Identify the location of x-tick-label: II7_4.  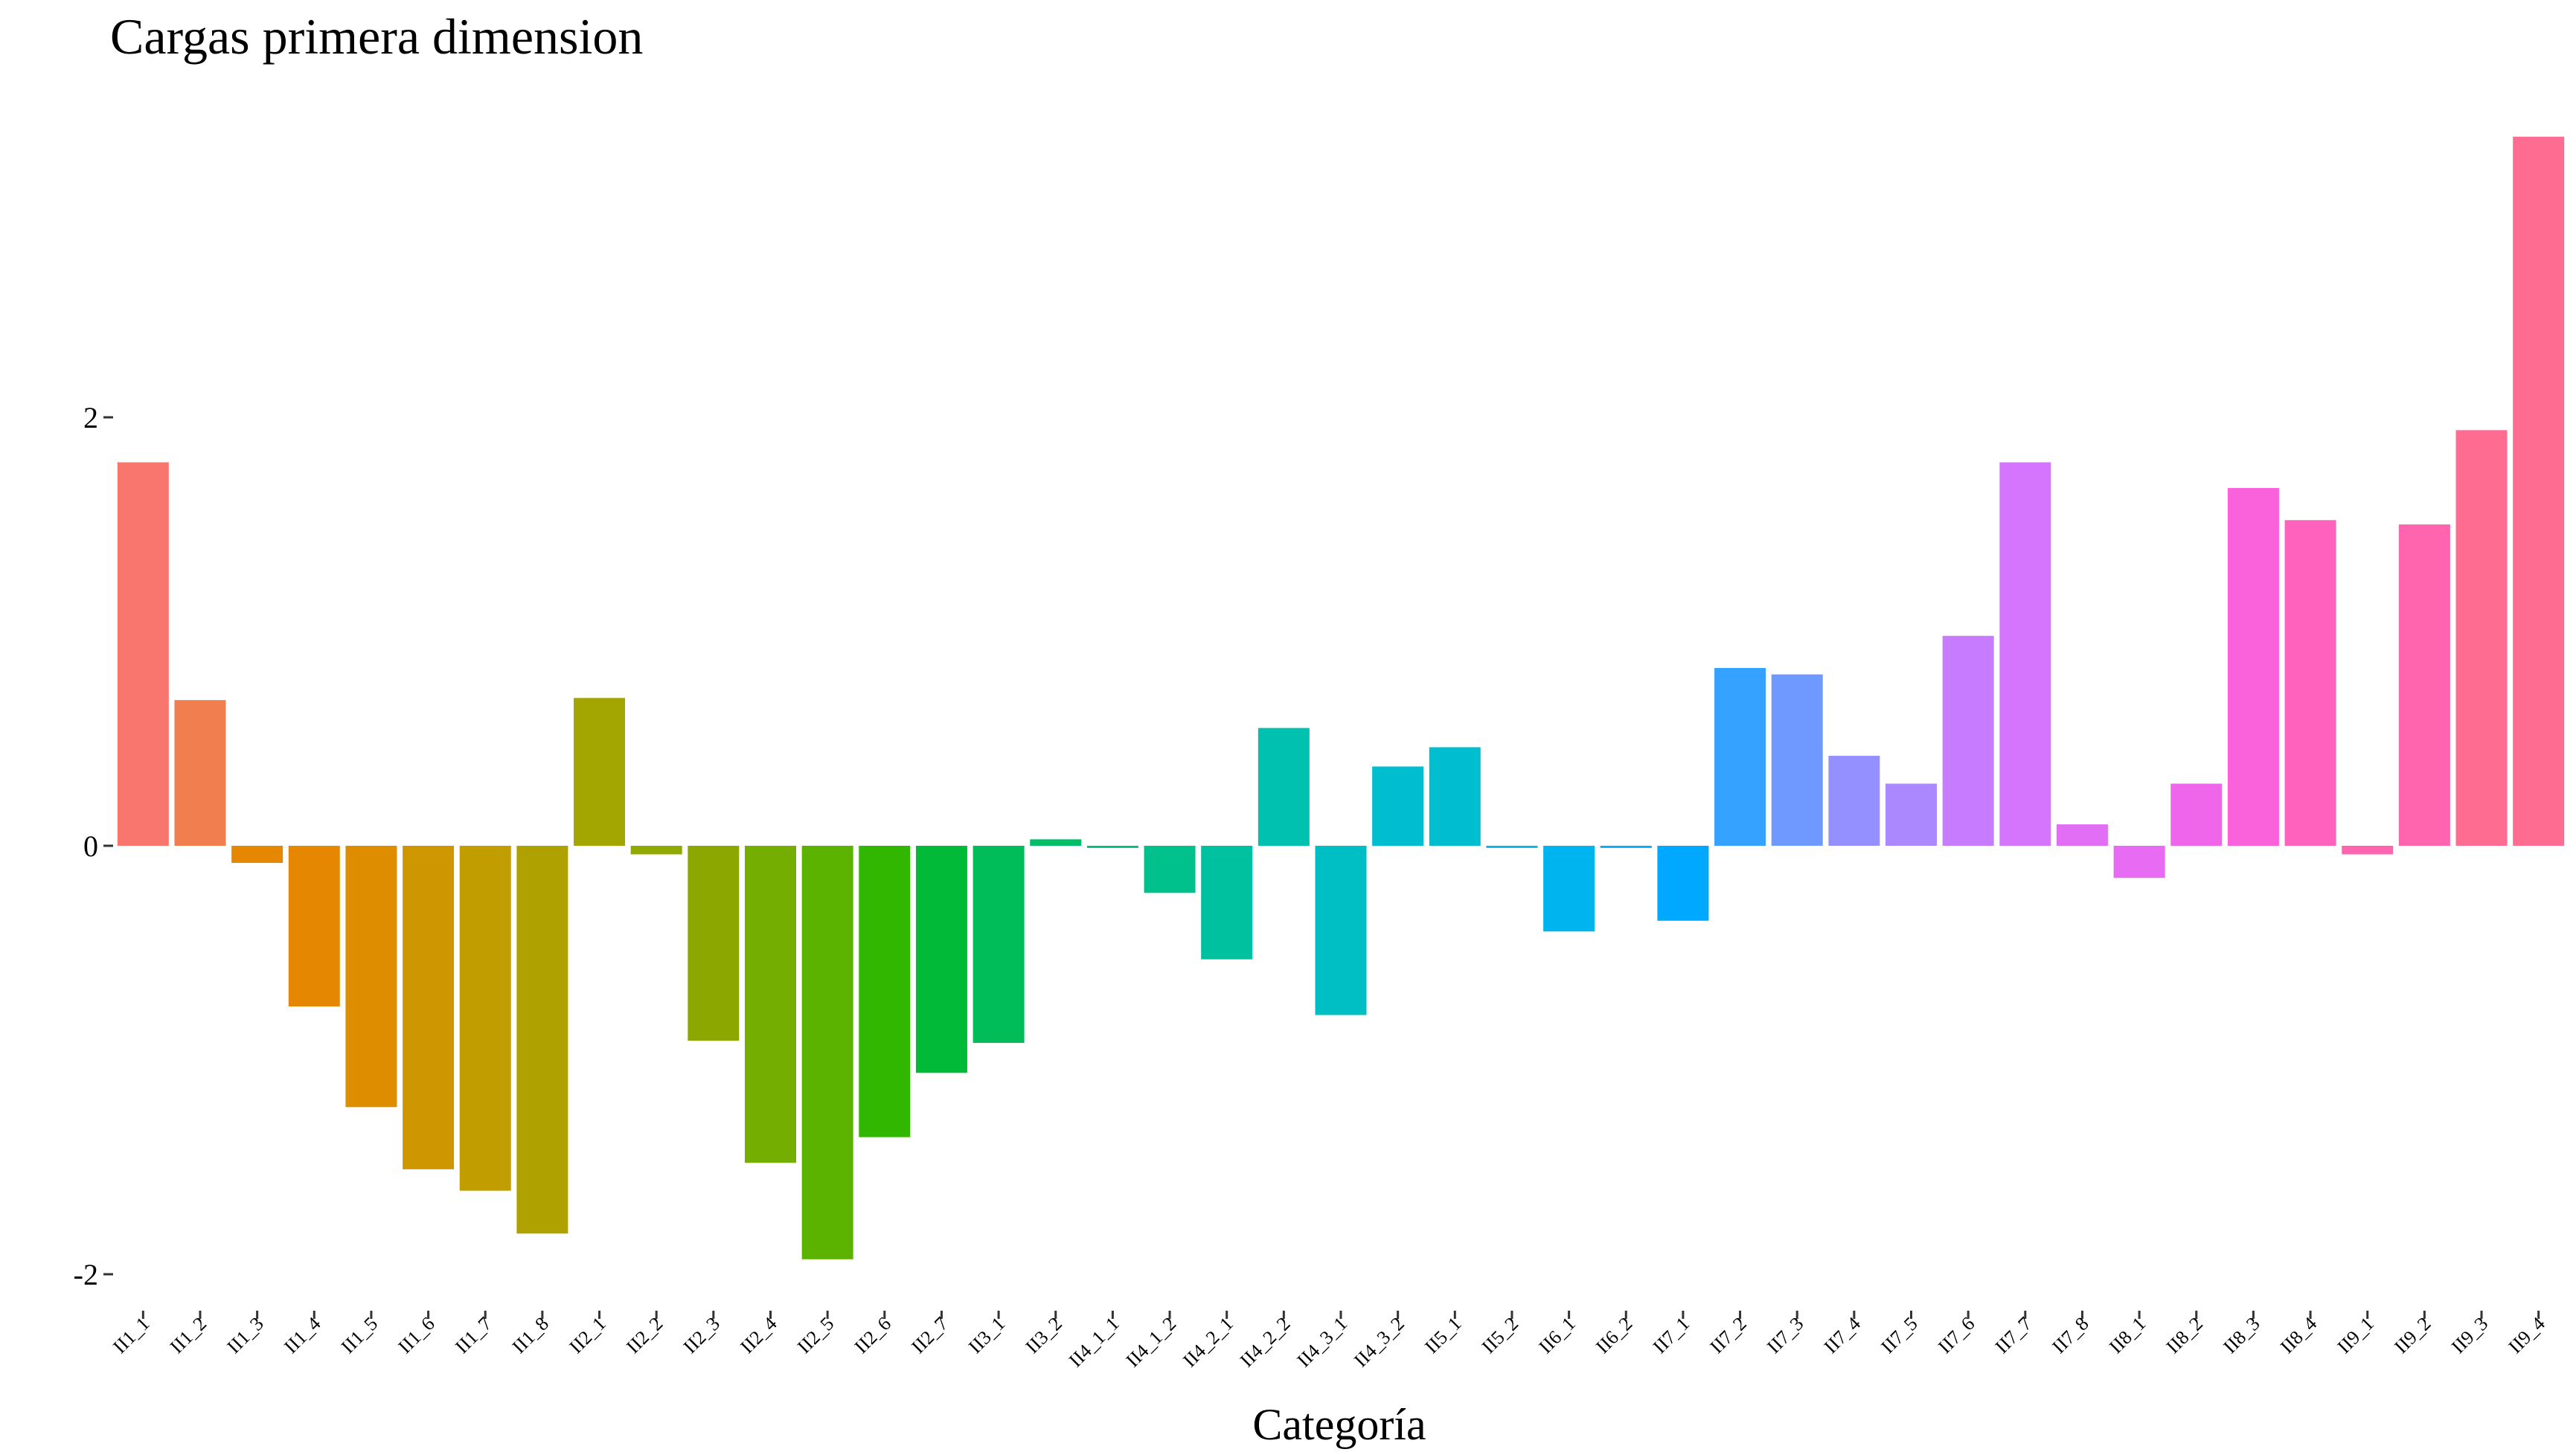
(1843, 1335).